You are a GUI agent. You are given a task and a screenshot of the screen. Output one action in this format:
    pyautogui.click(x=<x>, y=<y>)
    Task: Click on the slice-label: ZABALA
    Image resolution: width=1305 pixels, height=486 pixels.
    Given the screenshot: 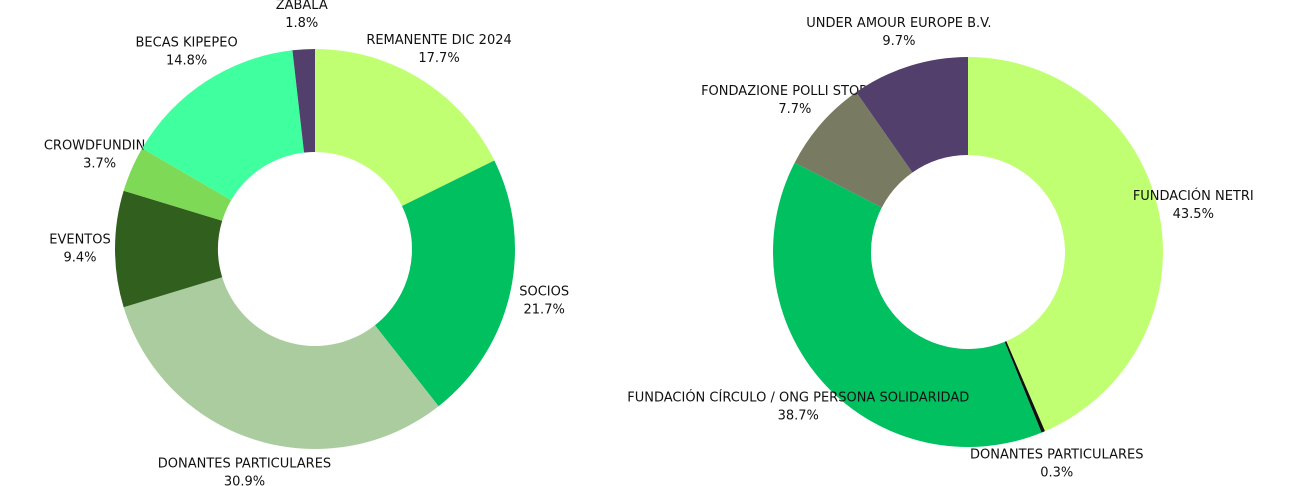 What is the action you would take?
    pyautogui.click(x=302, y=6)
    